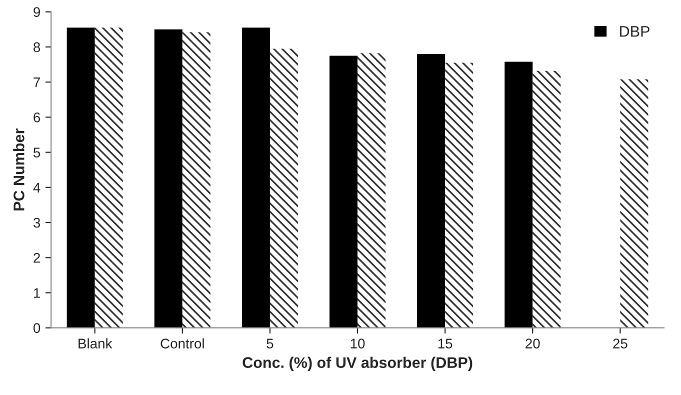 This screenshot has width=681, height=395. I want to click on y-tick-label: 2, so click(37, 257).